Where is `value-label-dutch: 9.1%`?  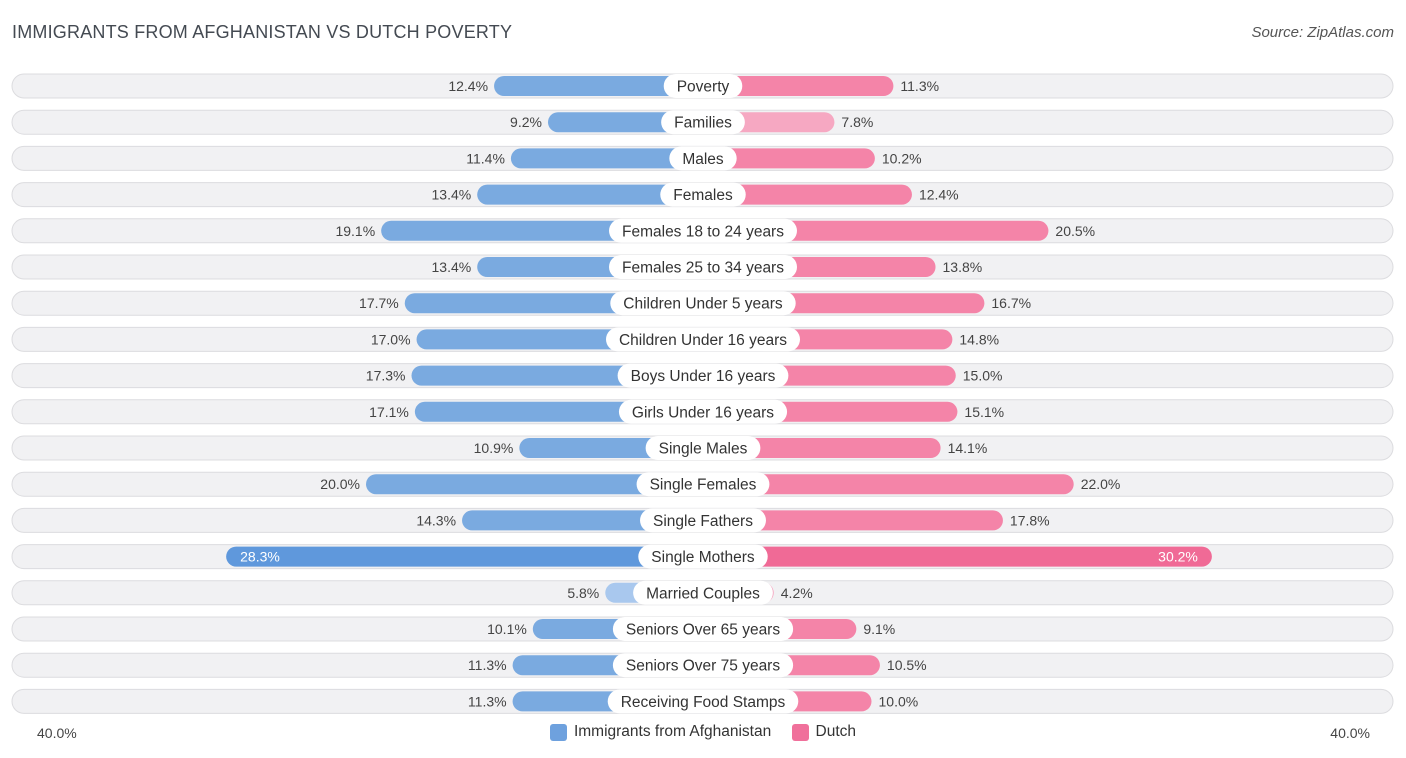
value-label-dutch: 9.1% is located at coordinates (879, 629).